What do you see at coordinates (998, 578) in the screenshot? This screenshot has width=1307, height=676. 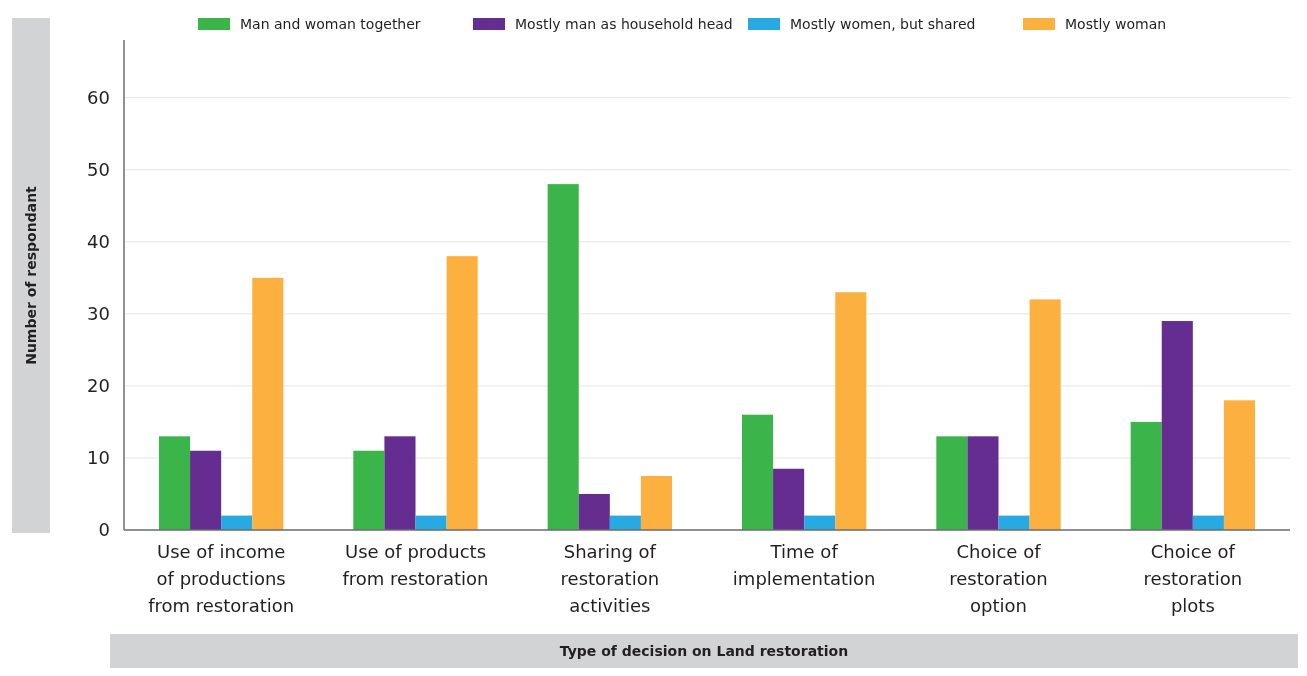 I see `x-tick-label: Choice of restoration option` at bounding box center [998, 578].